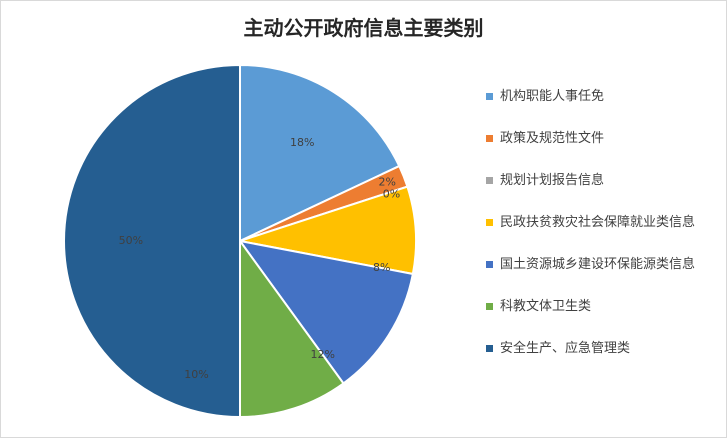 The height and width of the screenshot is (438, 727). What do you see at coordinates (606, 181) in the screenshot?
I see `legend-item-3: 规划计划报告信息` at bounding box center [606, 181].